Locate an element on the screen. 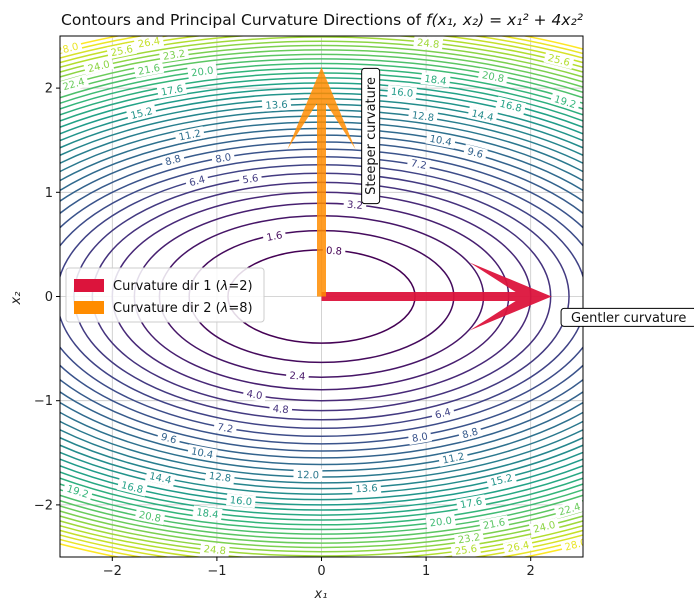 The width and height of the screenshot is (694, 611). legend-swatch is located at coordinates (89, 307).